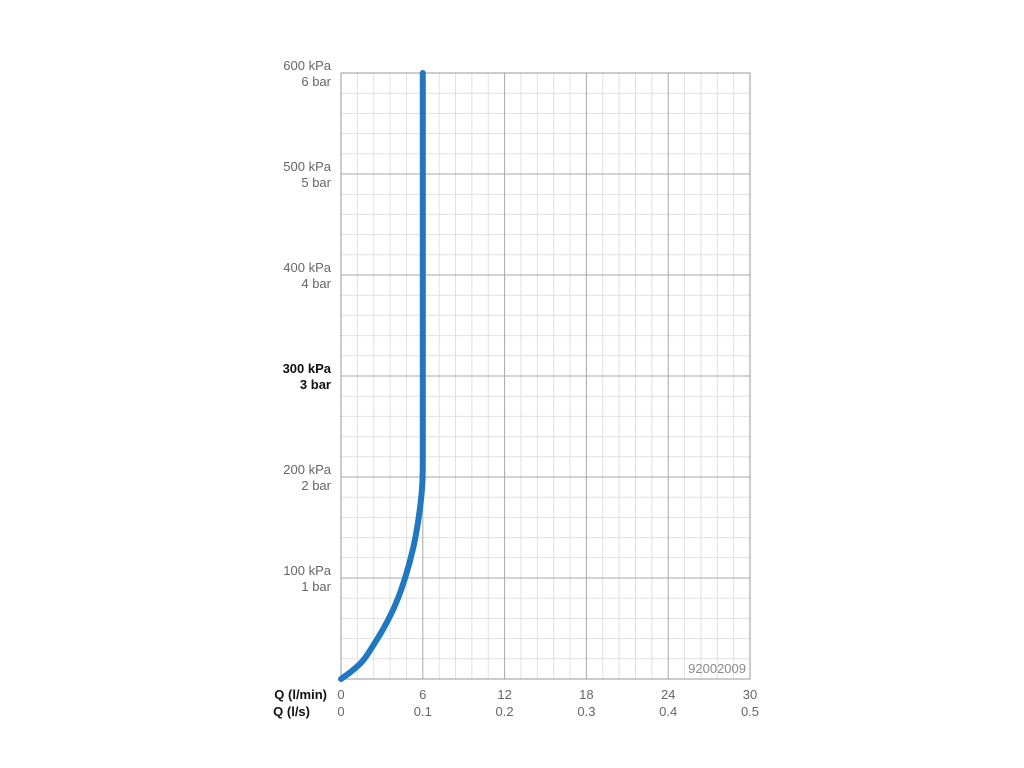 The image size is (1024, 768). What do you see at coordinates (315, 384) in the screenshot?
I see `y-tick-label-bar: 3 bar` at bounding box center [315, 384].